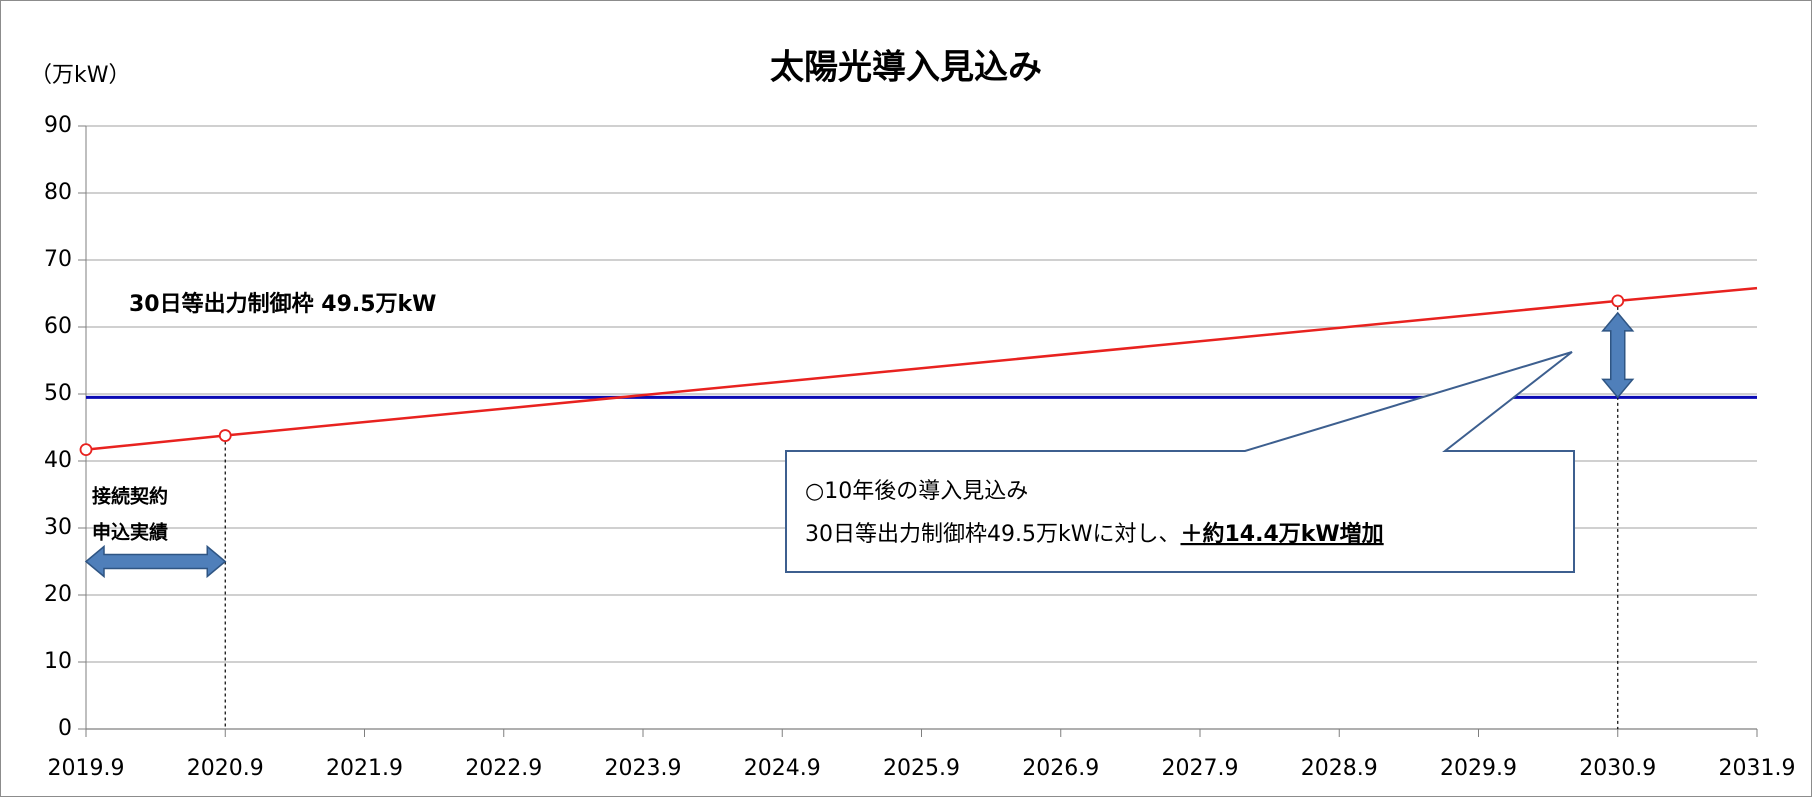  Describe the element at coordinates (364, 768) in the screenshot. I see `x-tick-label: 2021.9` at that location.